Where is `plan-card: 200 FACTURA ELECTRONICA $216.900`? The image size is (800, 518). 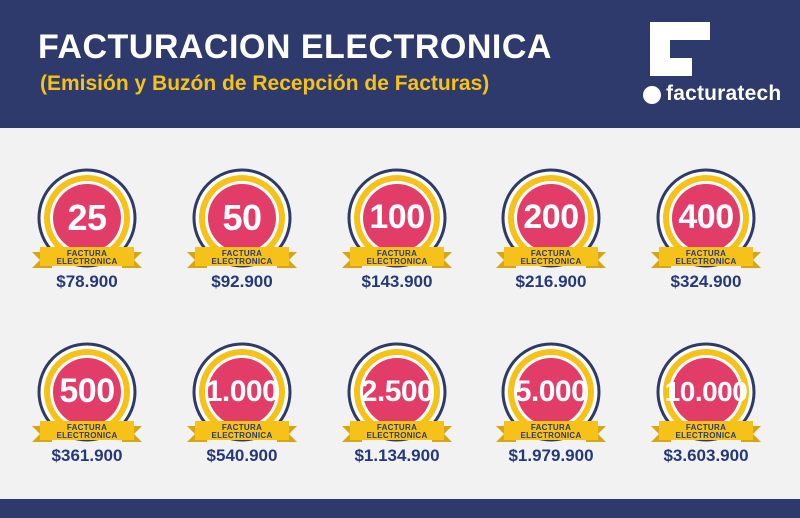 plan-card: 200 FACTURA ELECTRONICA $216.900 is located at coordinates (551, 238).